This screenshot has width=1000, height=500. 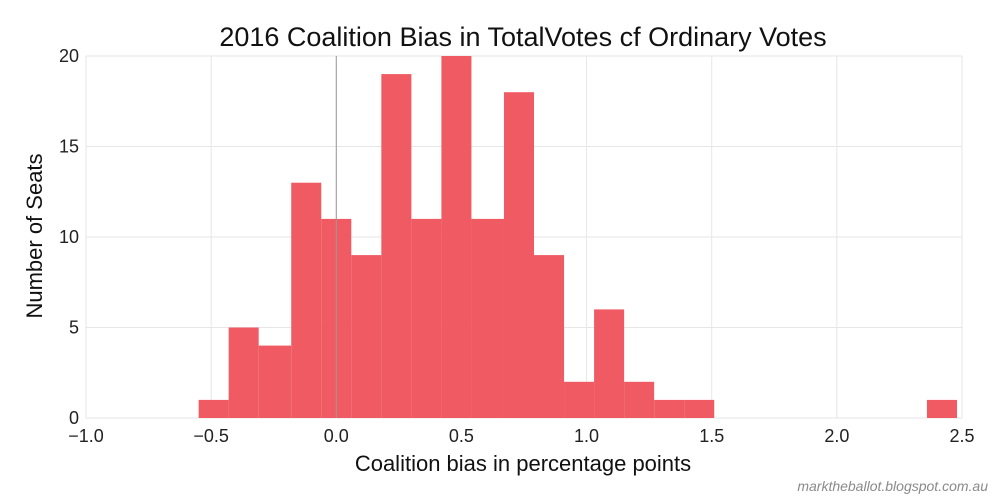 I want to click on x-axis-ticks: −1.0 −0.5 0.0 0.5 1.0 1.5 2.0 2.5, so click(x=521, y=436).